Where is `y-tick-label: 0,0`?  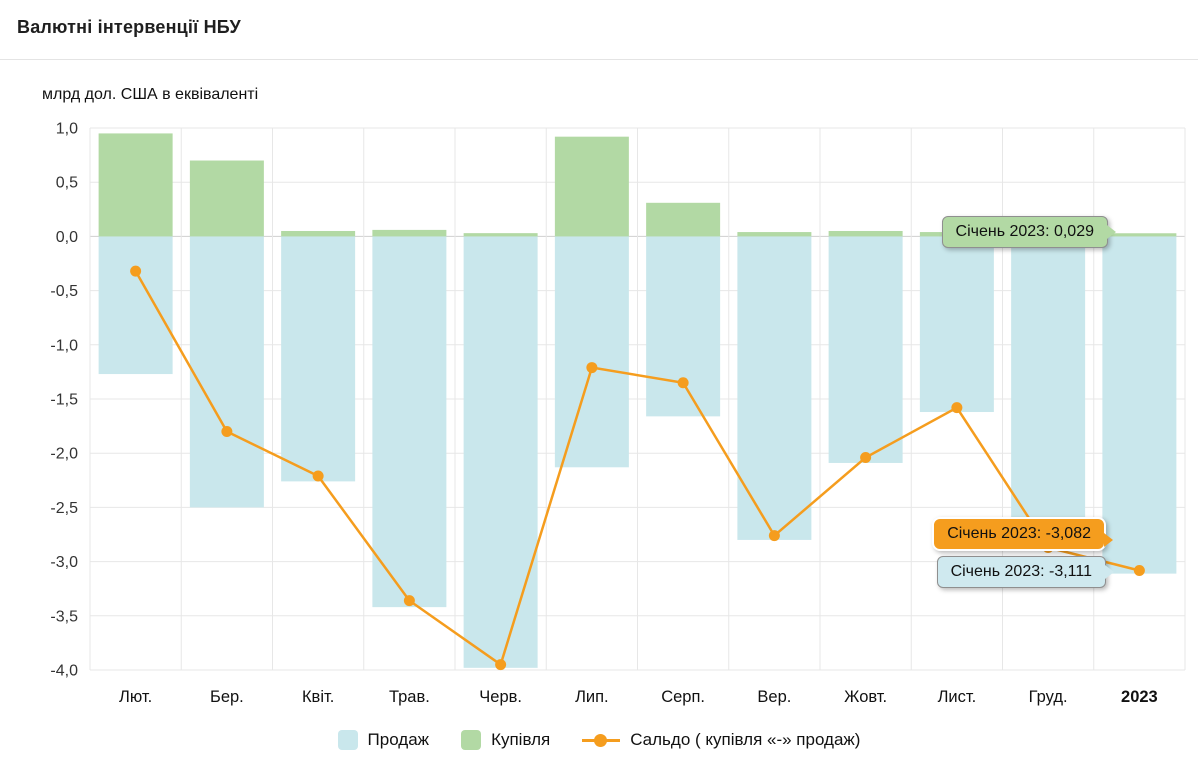 y-tick-label: 0,0 is located at coordinates (67, 237).